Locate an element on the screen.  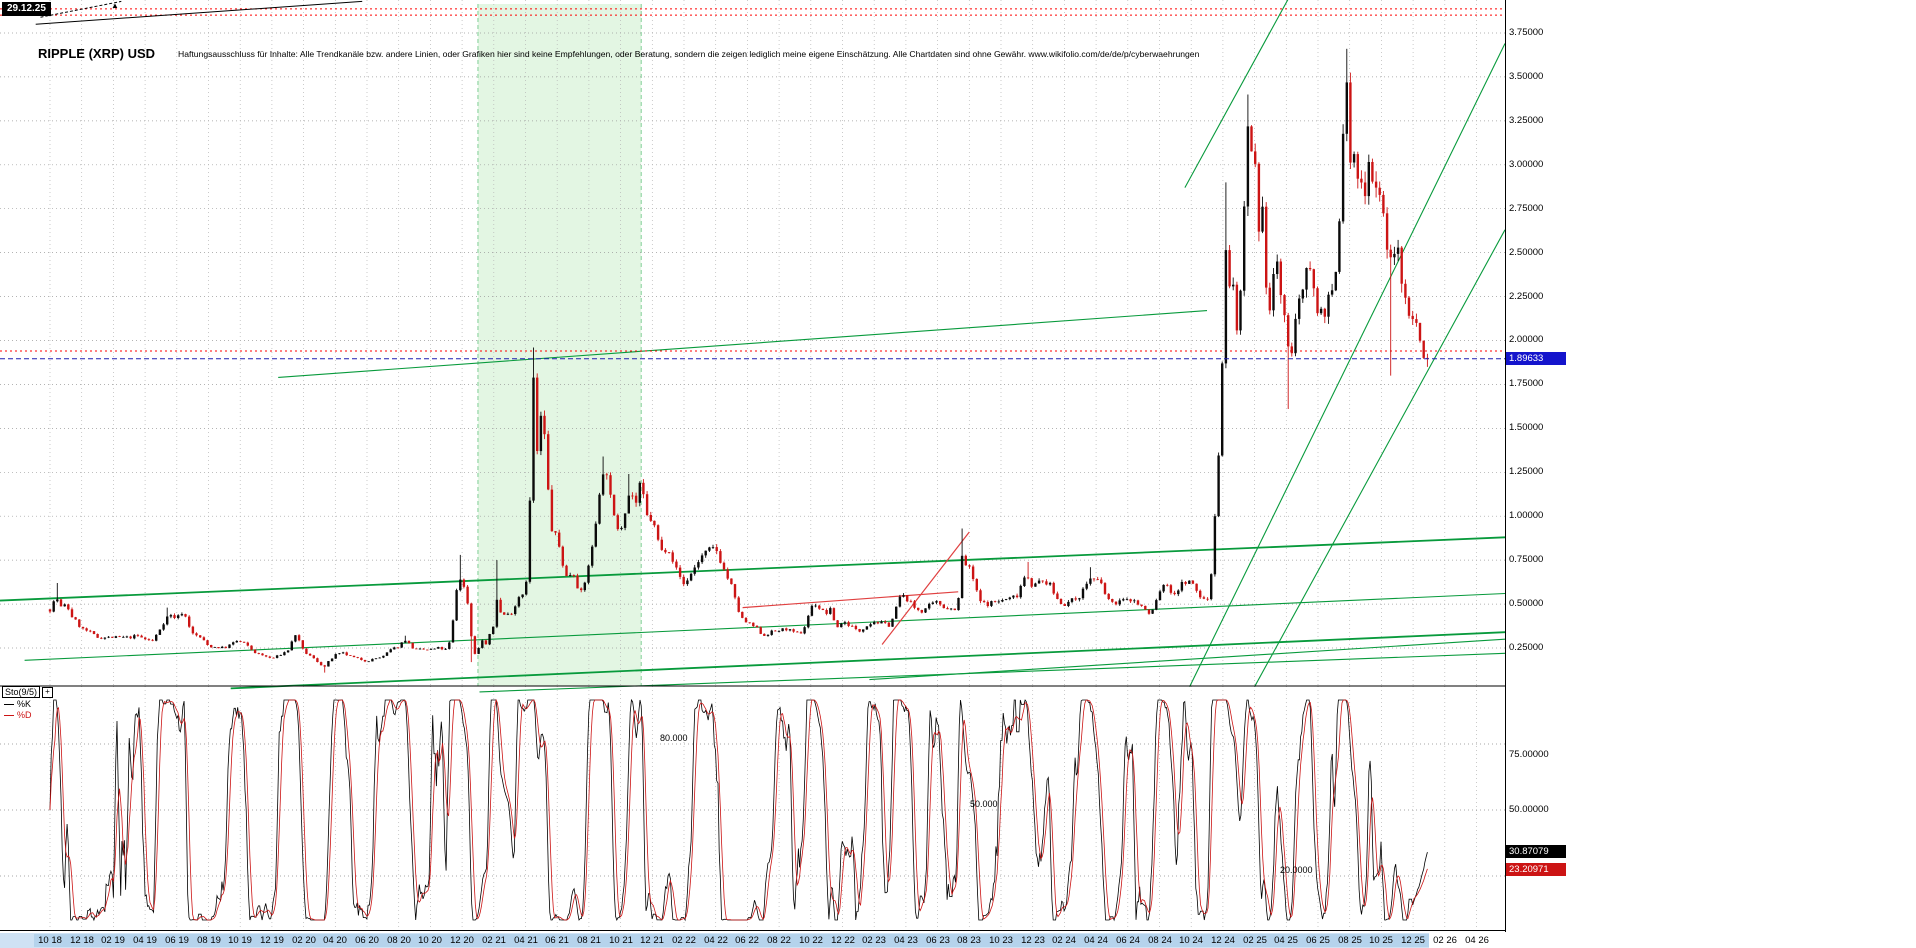
indicator-chip: Sto(9/5) + is located at coordinates (28, 692).